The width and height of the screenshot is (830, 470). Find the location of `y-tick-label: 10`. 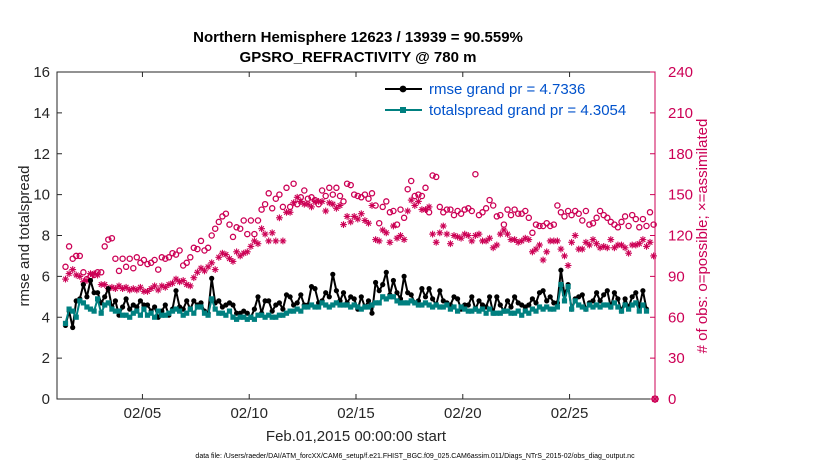

y-tick-label: 10 is located at coordinates (41, 195).